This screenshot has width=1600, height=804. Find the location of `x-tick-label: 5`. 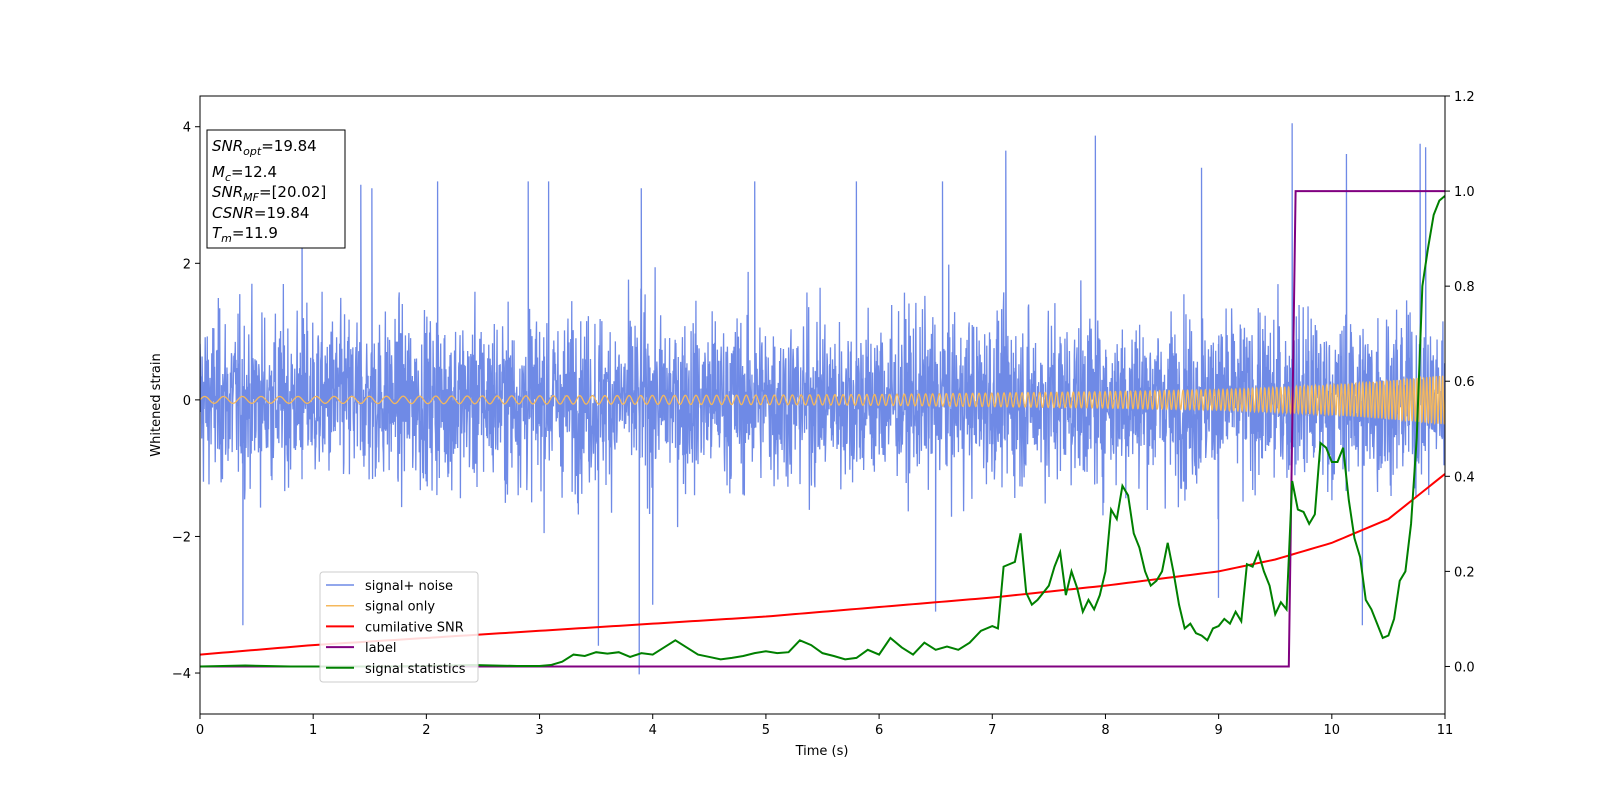

x-tick-label: 5 is located at coordinates (766, 730).